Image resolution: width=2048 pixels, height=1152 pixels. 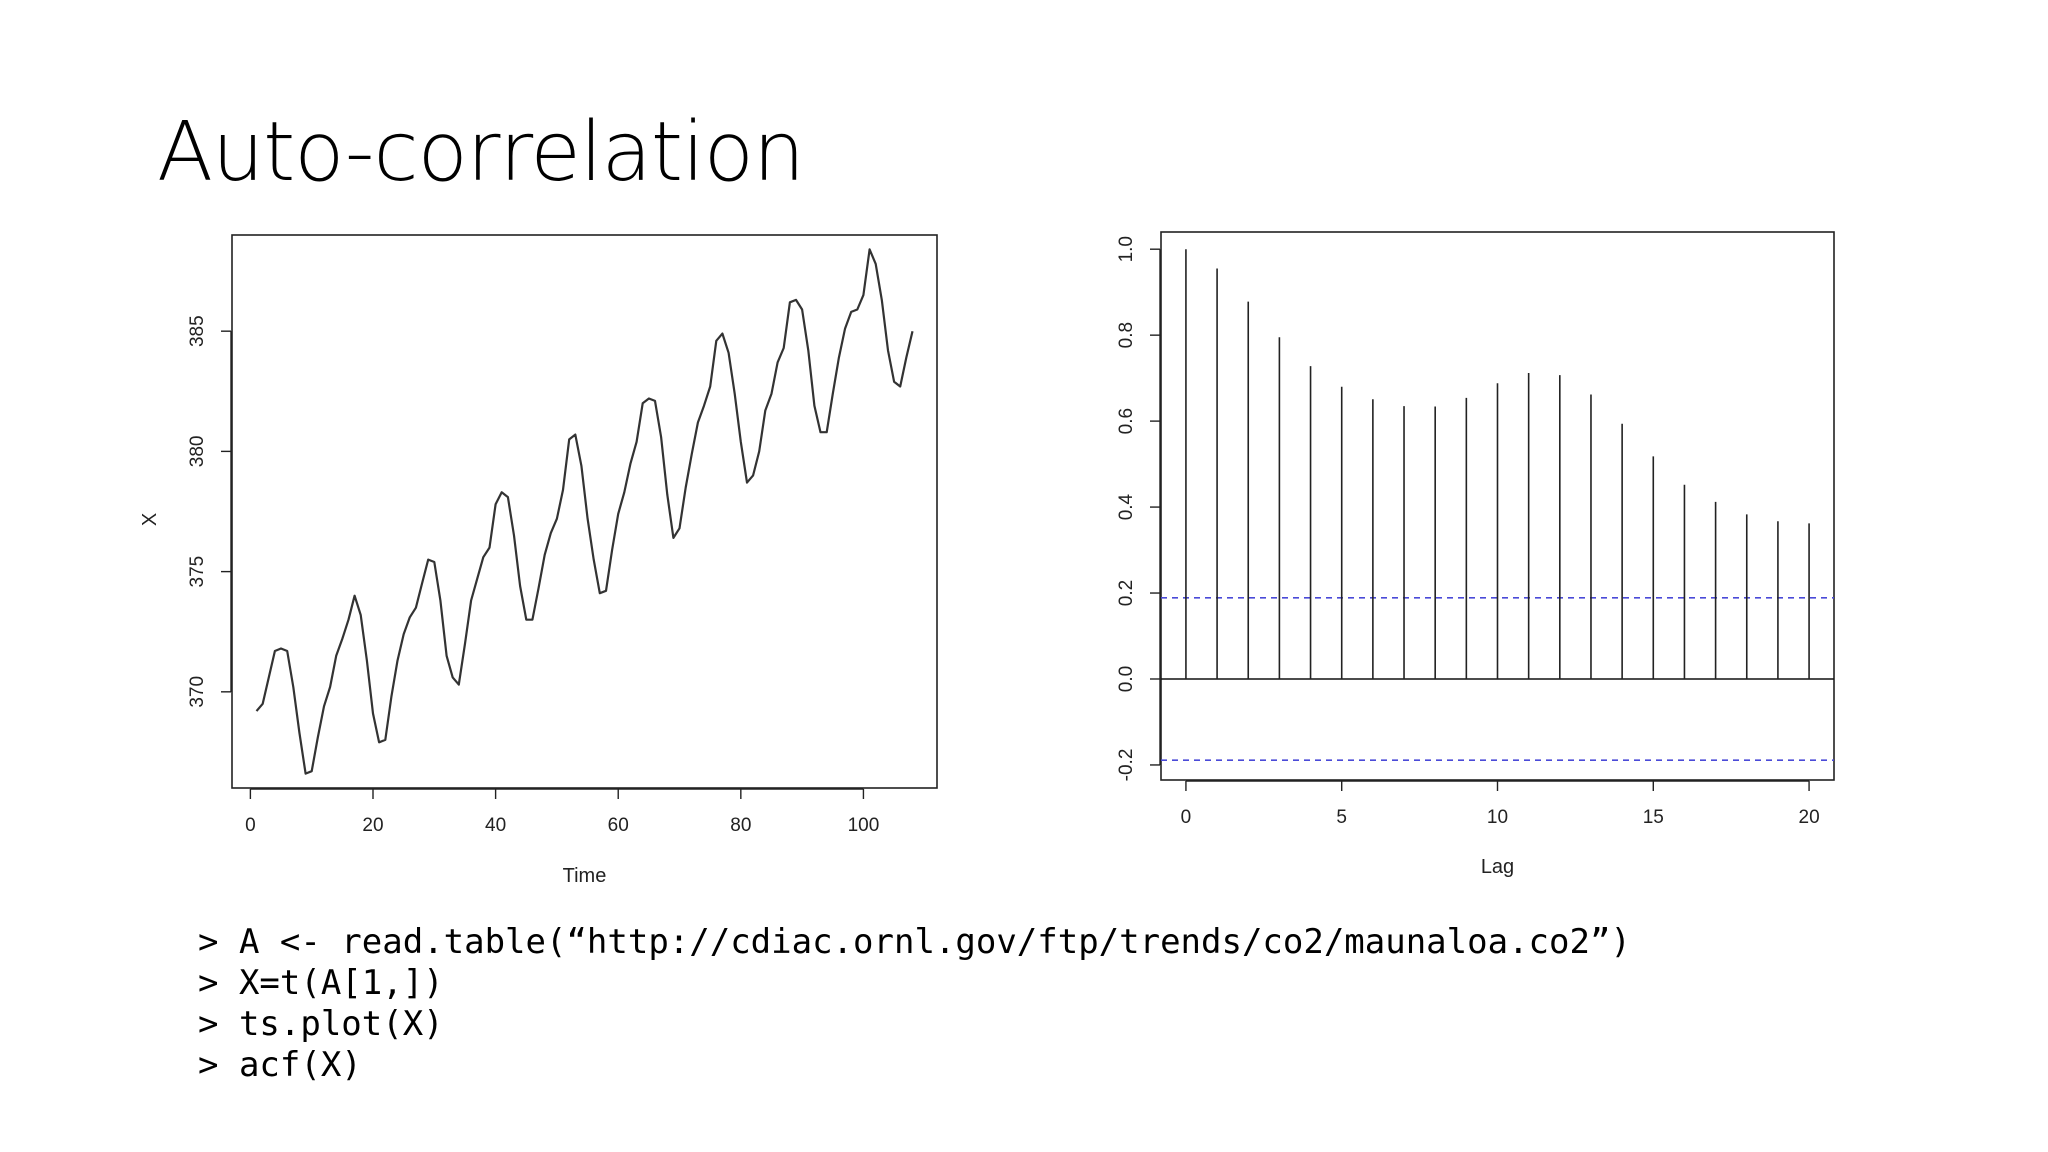 I want to click on x-tick-label: 80, so click(x=740, y=825).